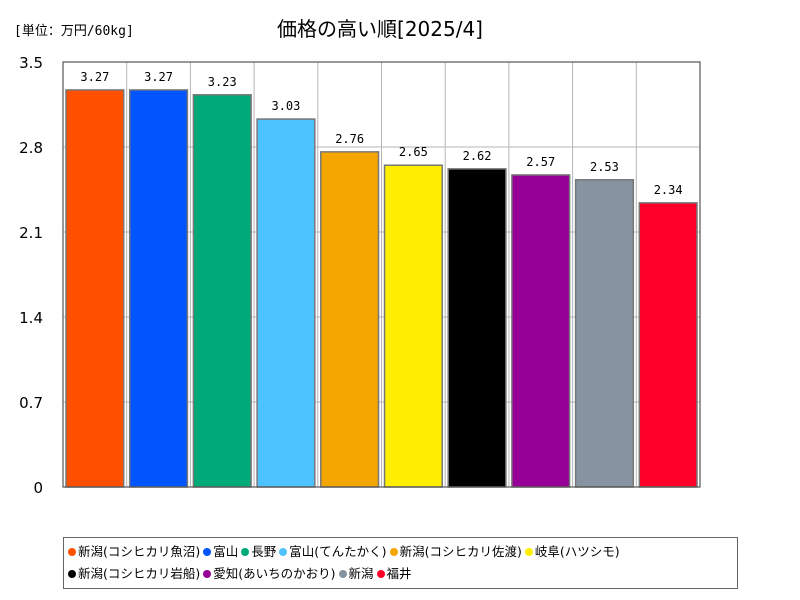 This screenshot has width=800, height=600. What do you see at coordinates (477, 156) in the screenshot?
I see `data-label: 2.62` at bounding box center [477, 156].